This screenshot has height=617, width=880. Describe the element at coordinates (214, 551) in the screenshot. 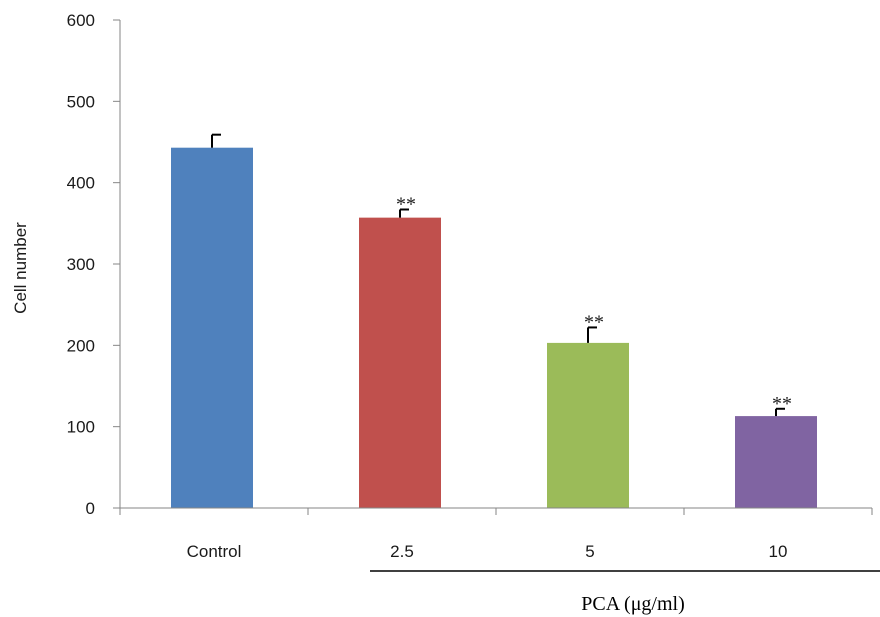

I see `x-category-label: Control` at that location.